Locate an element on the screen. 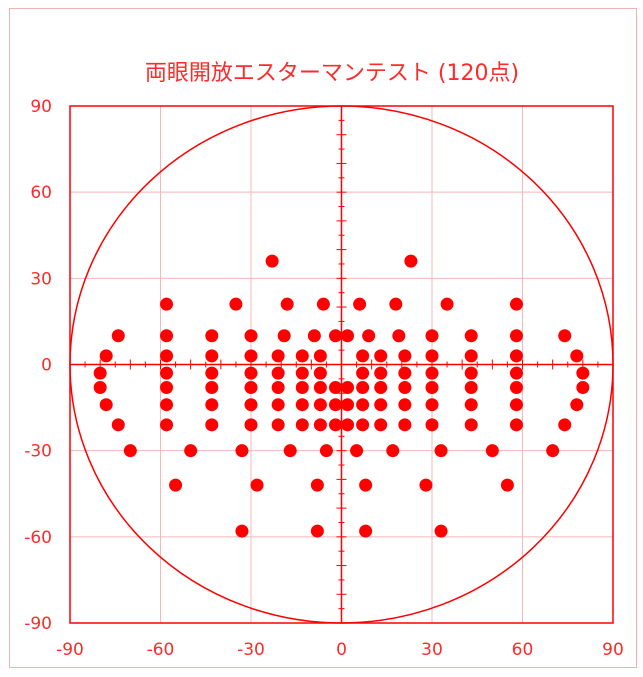  x-tick-label: 0 is located at coordinates (341, 650).